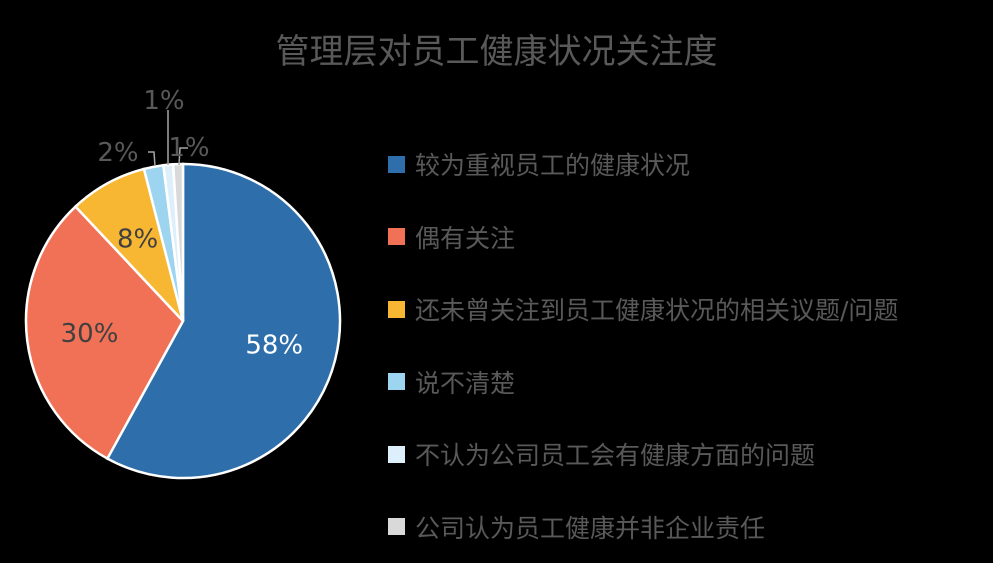 The image size is (993, 563). Describe the element at coordinates (117, 153) in the screenshot. I see `data-label: 2%` at that location.